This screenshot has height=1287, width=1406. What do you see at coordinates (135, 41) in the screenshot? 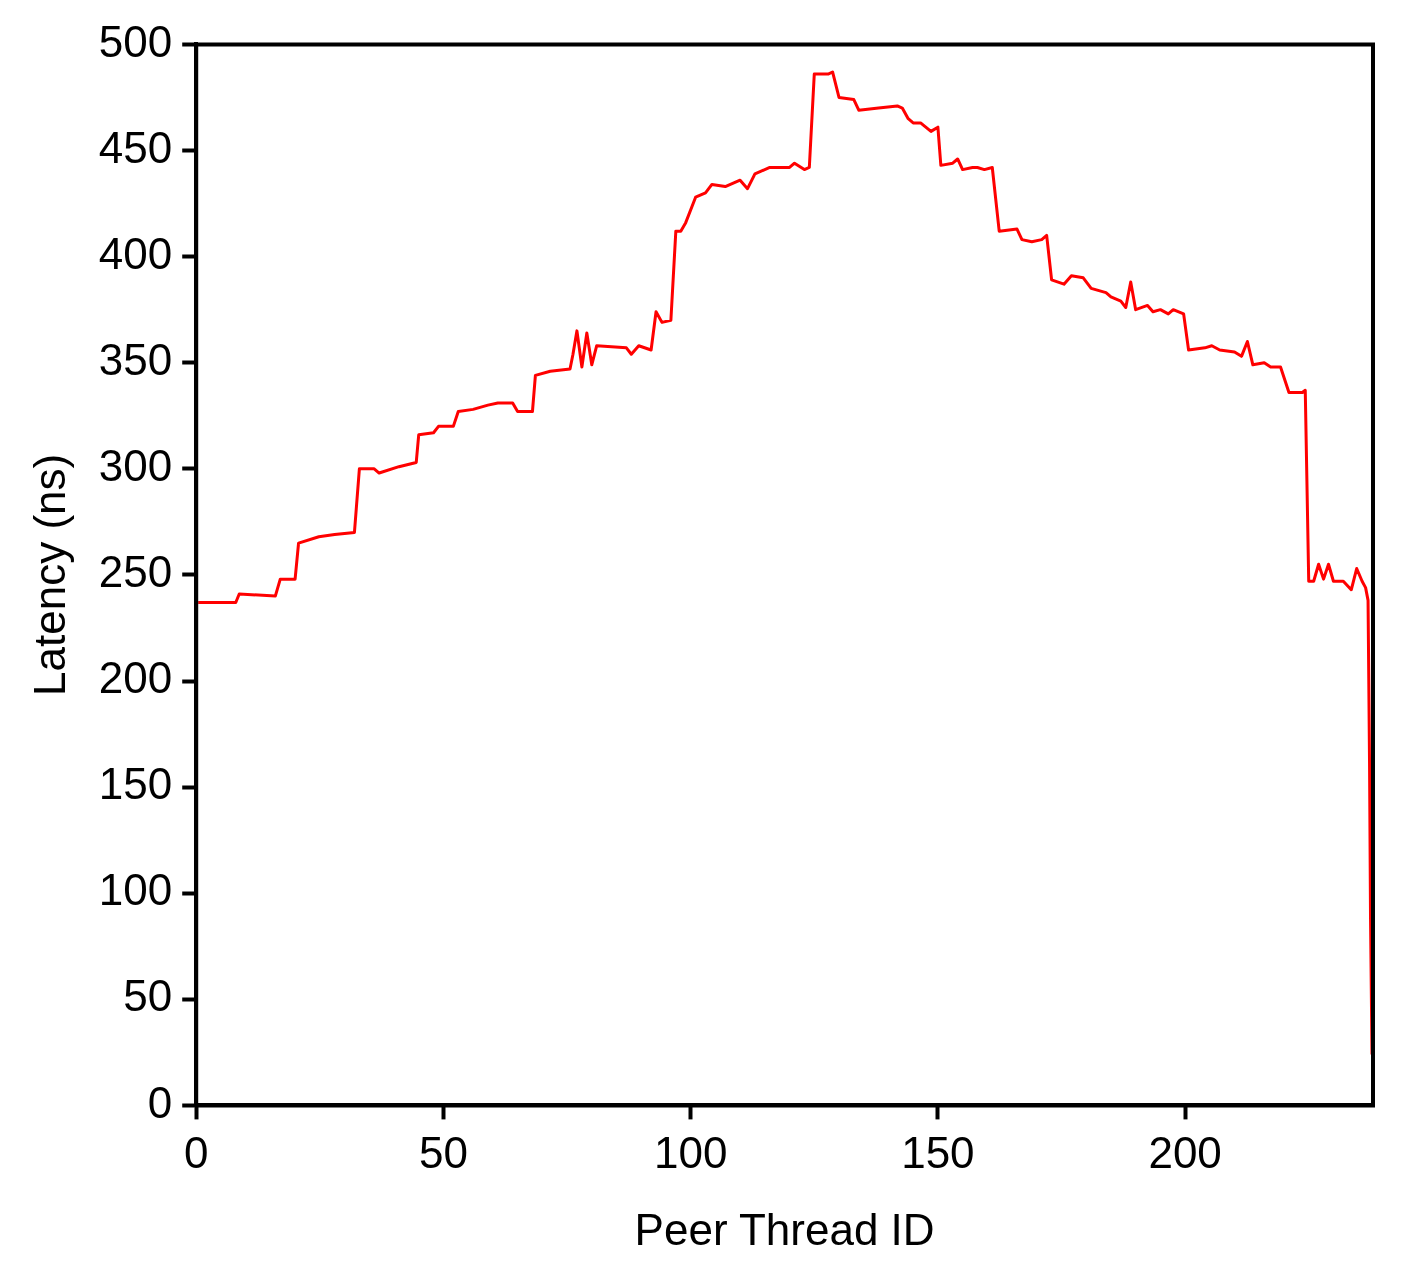
I see `y-tick-label: 500` at bounding box center [135, 41].